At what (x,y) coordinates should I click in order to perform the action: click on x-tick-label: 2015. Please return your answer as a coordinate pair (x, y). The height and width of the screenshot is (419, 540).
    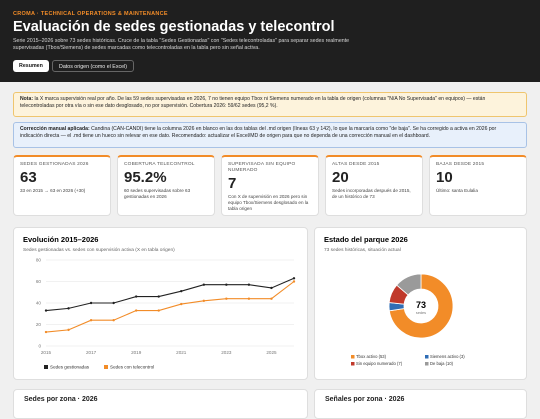
    Looking at the image, I should click on (46, 352).